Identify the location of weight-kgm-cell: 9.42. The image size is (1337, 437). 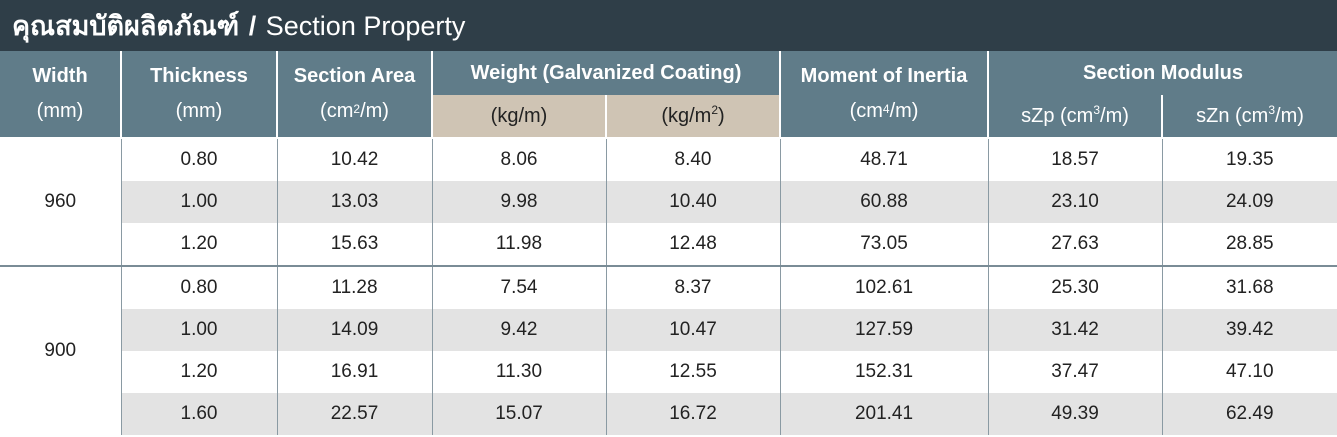
(519, 330).